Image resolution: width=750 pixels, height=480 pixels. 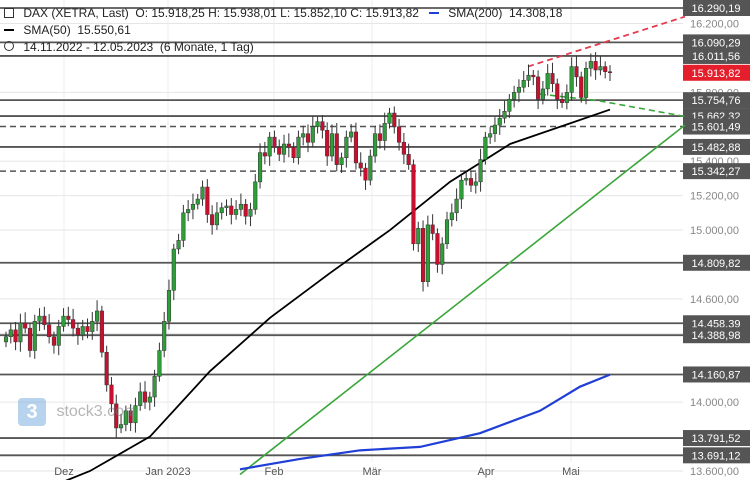 I want to click on x-axis-label: Mär, so click(x=372, y=472).